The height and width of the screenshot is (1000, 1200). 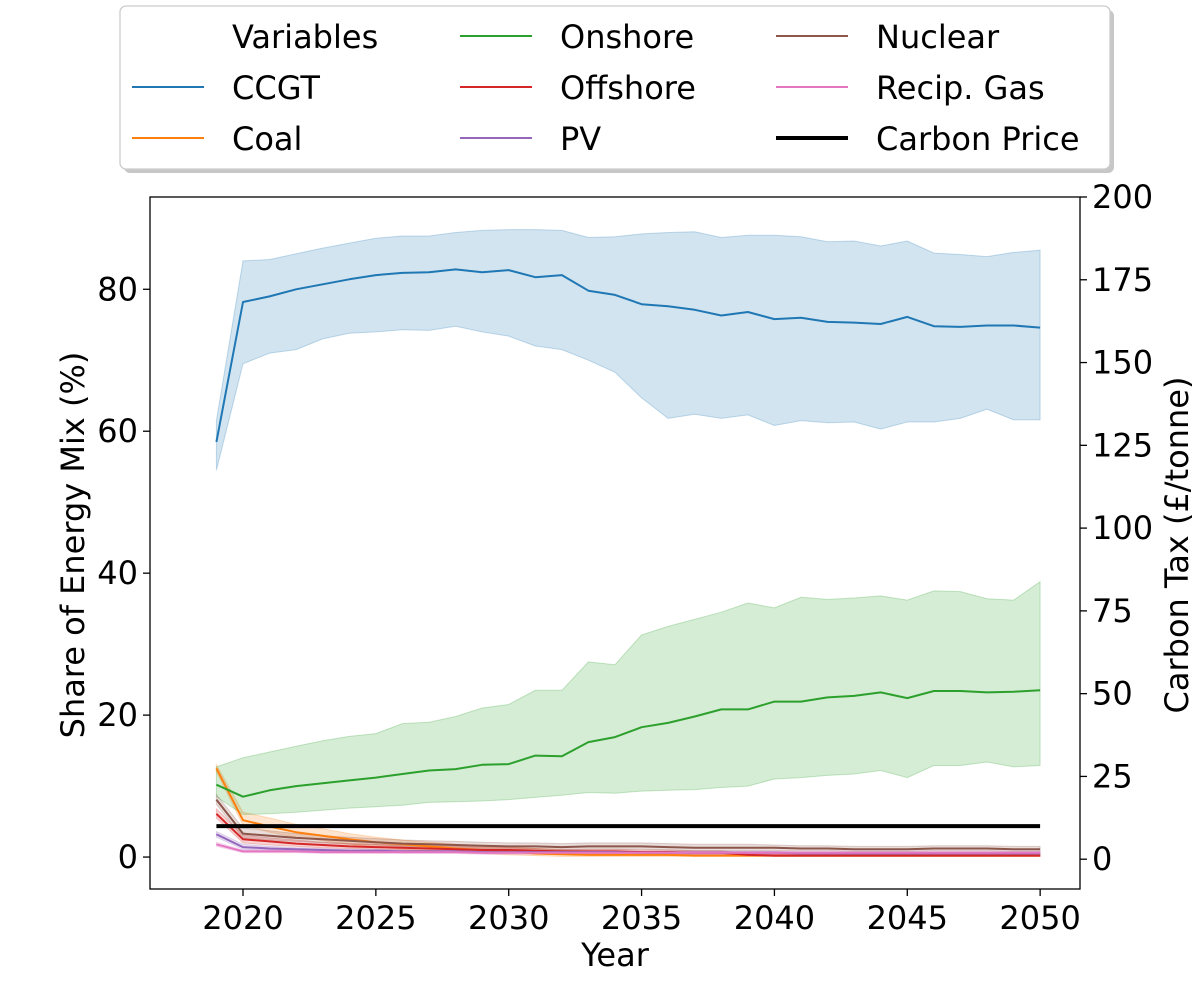 I want to click on y2-tick-label: 175, so click(x=1122, y=280).